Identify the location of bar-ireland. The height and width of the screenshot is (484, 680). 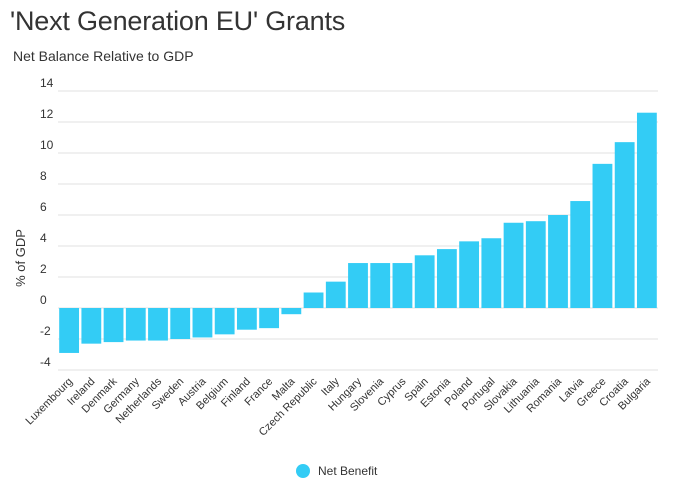
(91, 326).